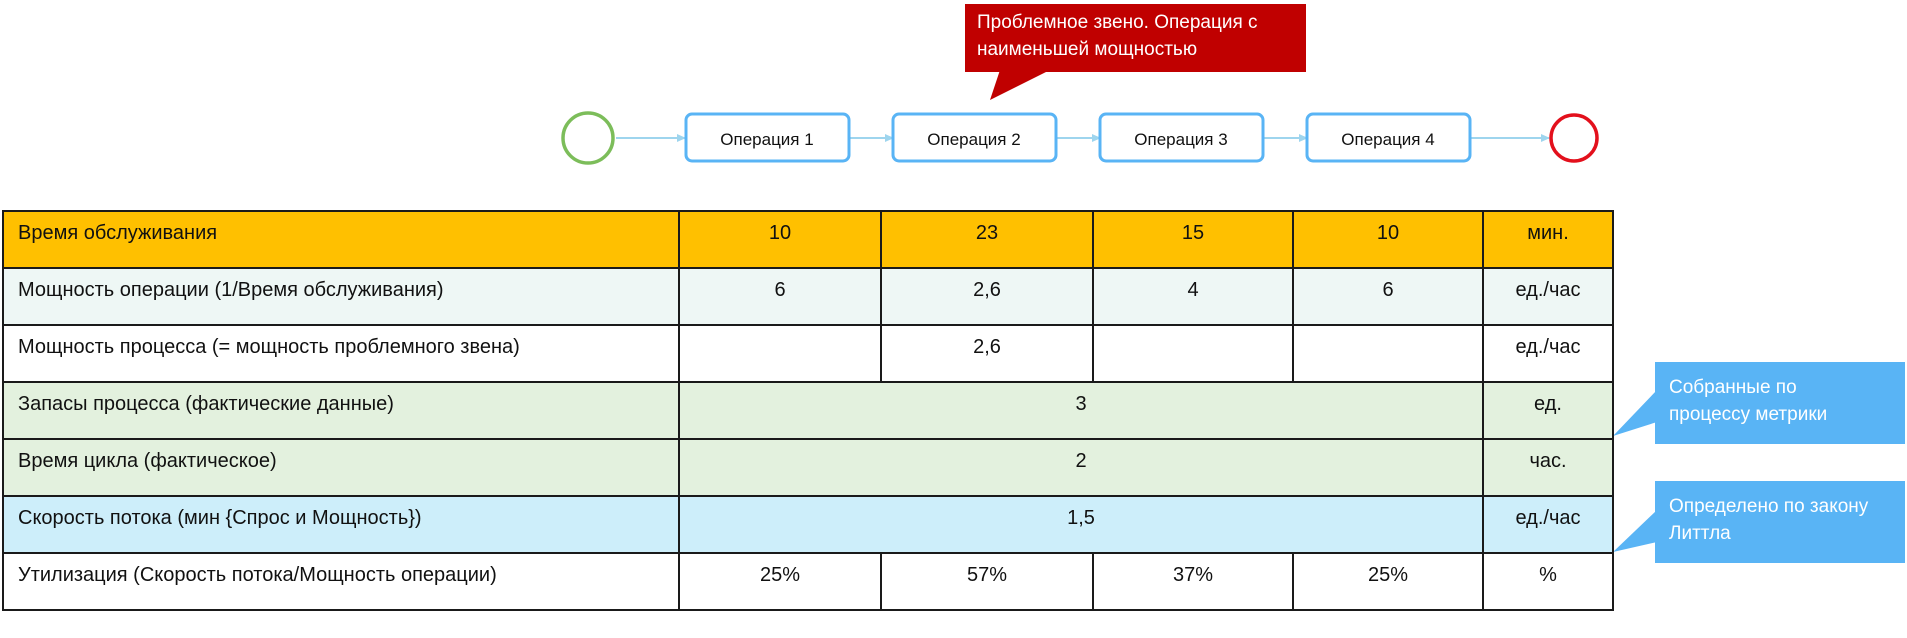 This screenshot has width=1907, height=638. Describe the element at coordinates (780, 353) in the screenshot. I see `operation-1-value` at that location.